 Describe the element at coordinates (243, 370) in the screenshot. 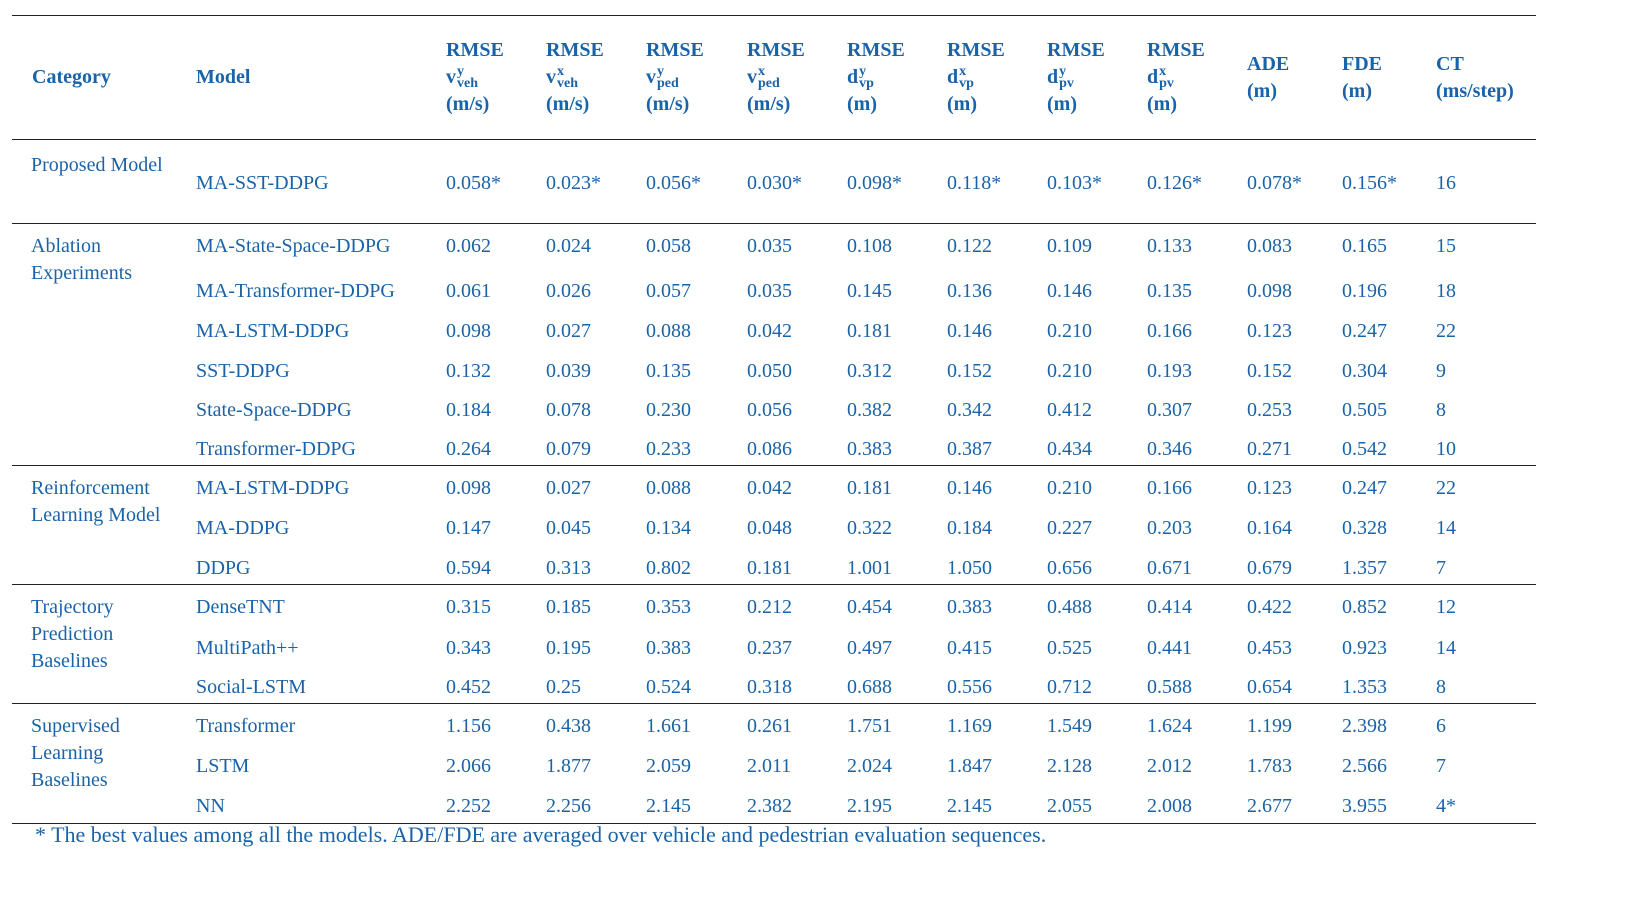

I see `model-cell: SST-DDPG` at that location.